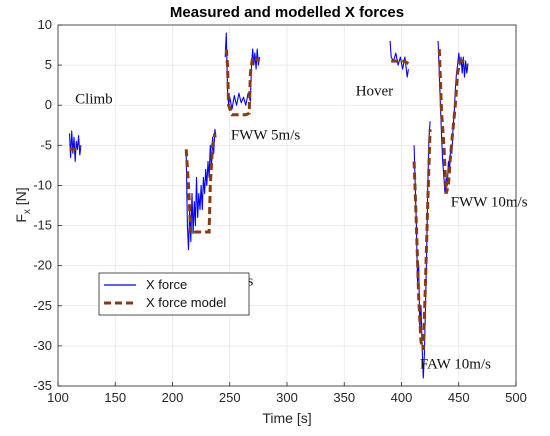  I want to click on annotation-label: FAW 10m/s, so click(455, 364).